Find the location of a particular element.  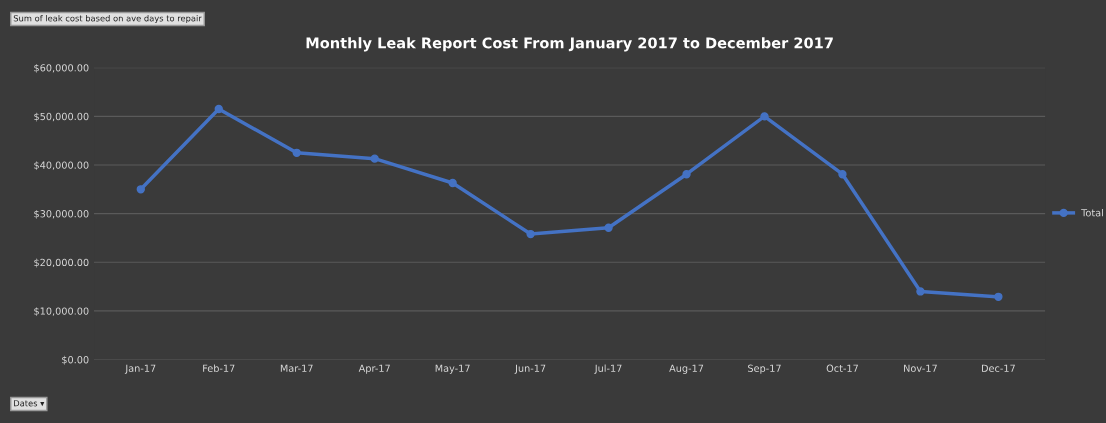

text: Sum of leak cost based on ave days to repair is located at coordinates (107, 19).